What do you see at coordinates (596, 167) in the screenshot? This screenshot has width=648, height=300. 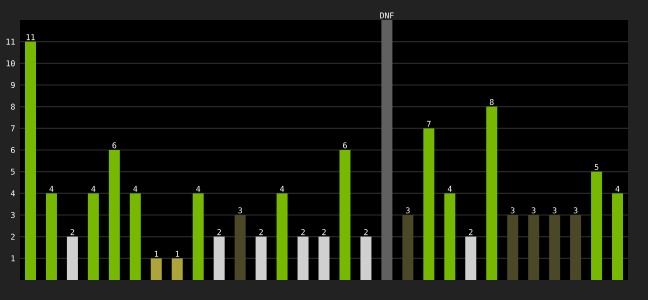 I see `data-label: 5` at bounding box center [596, 167].